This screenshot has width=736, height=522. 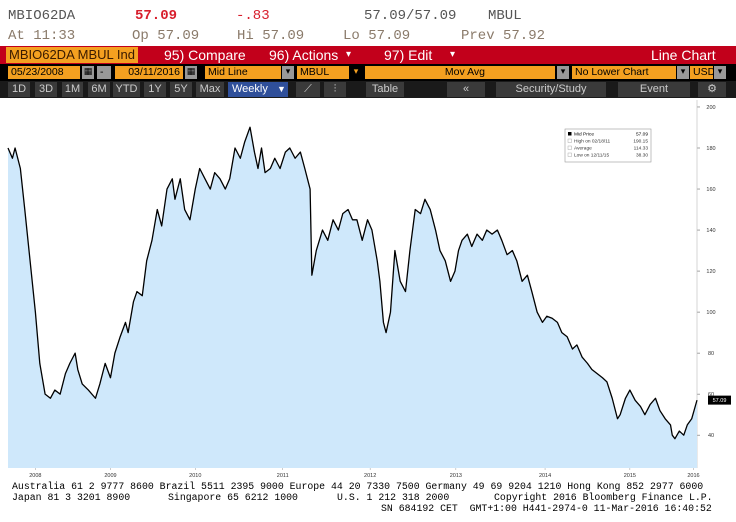 I want to click on x-tick-label: 2012, so click(x=370, y=476).